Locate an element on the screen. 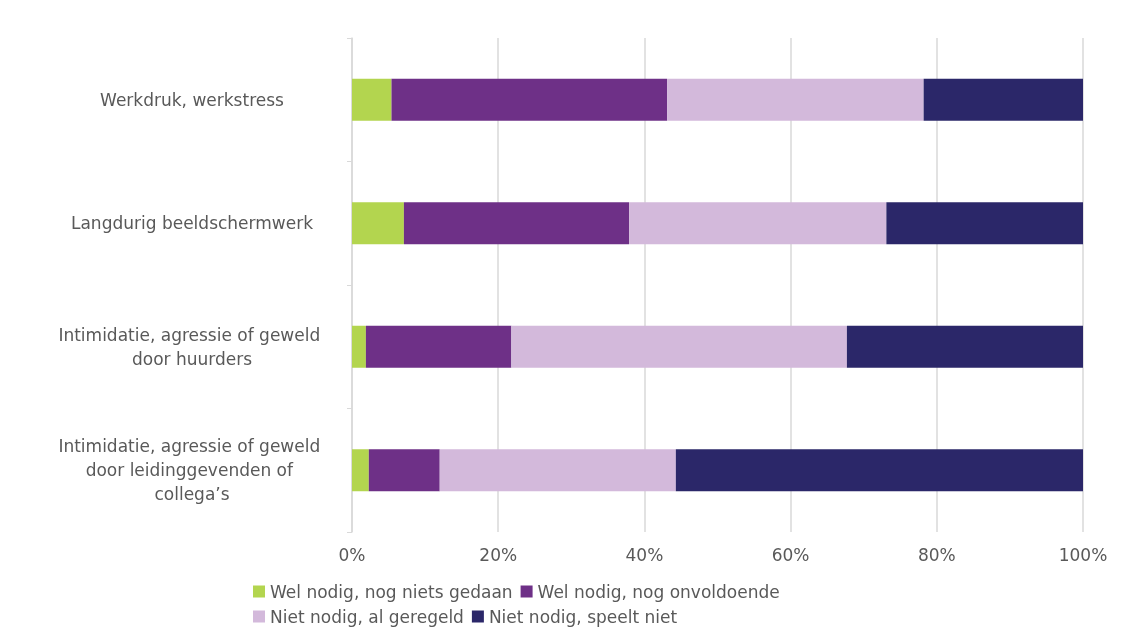 This screenshot has width=1129, height=640. legend-label: Niet nodig, speelt niet is located at coordinates (583, 616).